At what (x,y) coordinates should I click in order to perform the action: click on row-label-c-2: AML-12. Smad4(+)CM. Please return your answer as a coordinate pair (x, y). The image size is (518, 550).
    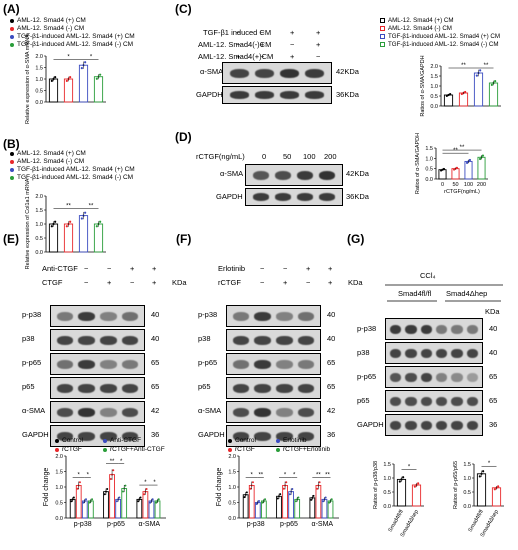
    Looking at the image, I should click on (236, 56).